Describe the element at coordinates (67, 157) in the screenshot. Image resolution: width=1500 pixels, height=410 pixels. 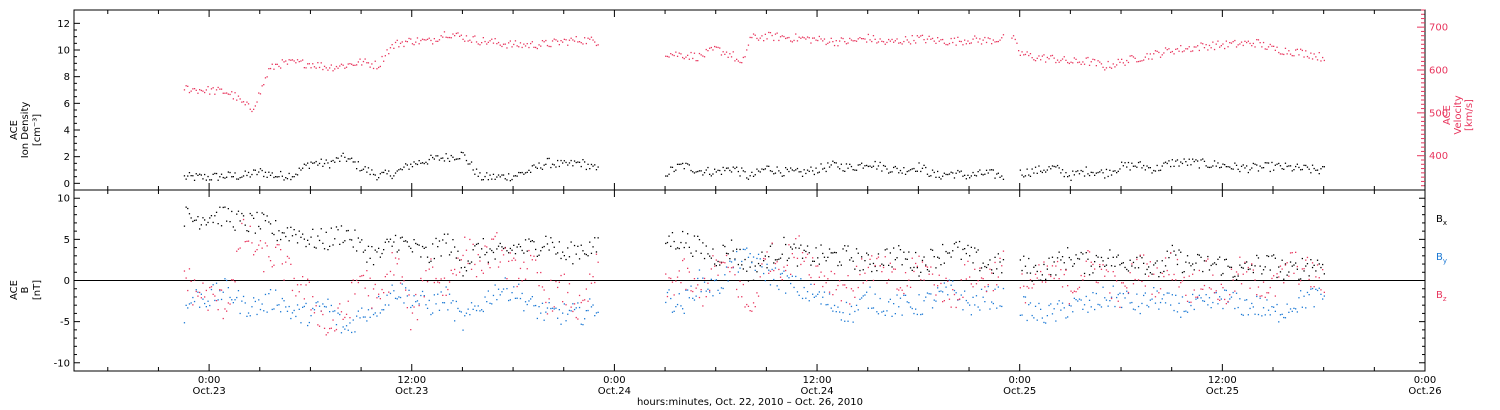
I see `density-tick-label: 2` at that location.